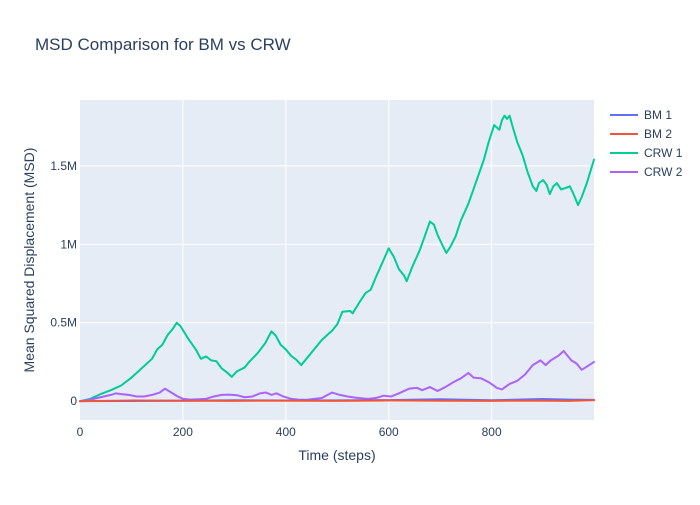 The width and height of the screenshot is (700, 505). What do you see at coordinates (163, 44) in the screenshot?
I see `chart-title: MSD Comparison for BM vs CRW` at bounding box center [163, 44].